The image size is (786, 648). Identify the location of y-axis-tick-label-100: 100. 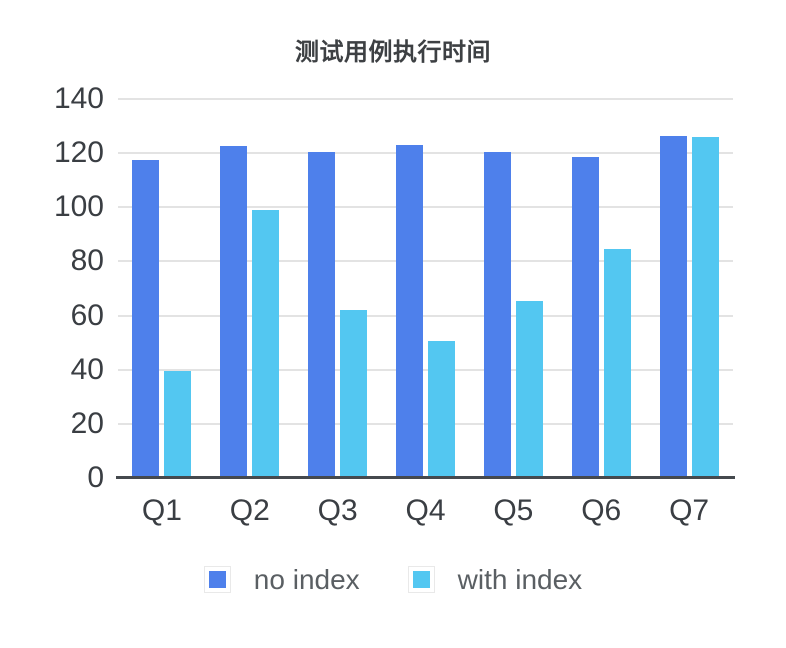
(78, 207).